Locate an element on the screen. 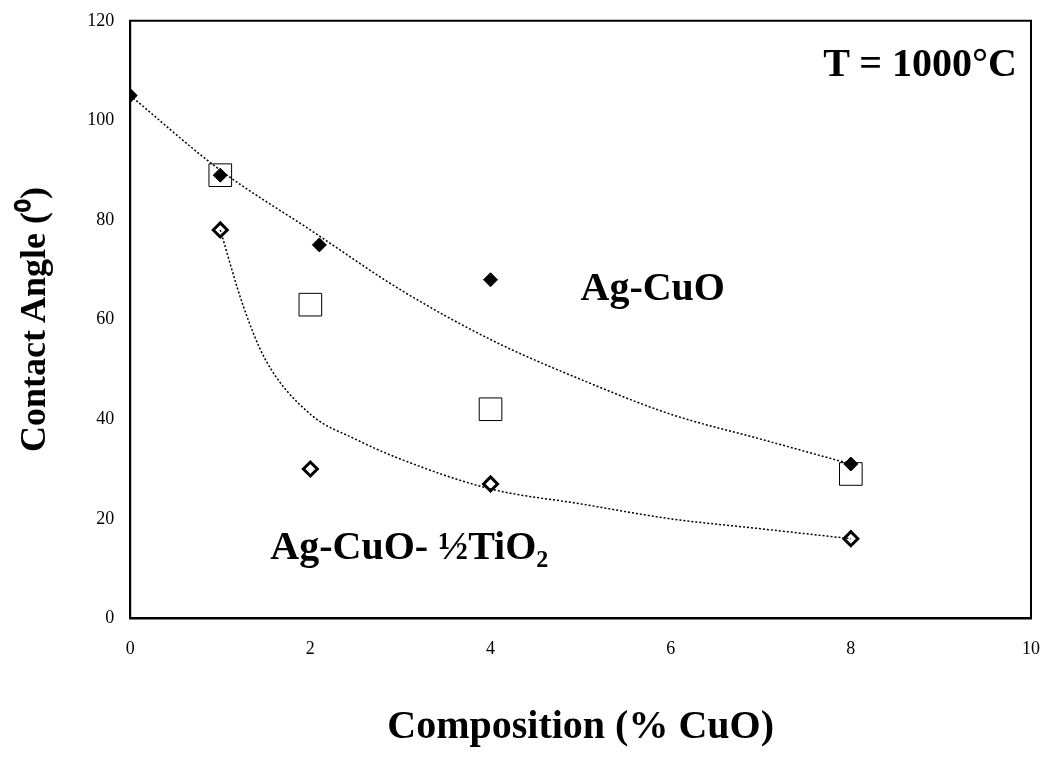 The width and height of the screenshot is (1054, 766). y-tick-label: 60 is located at coordinates (105, 318).